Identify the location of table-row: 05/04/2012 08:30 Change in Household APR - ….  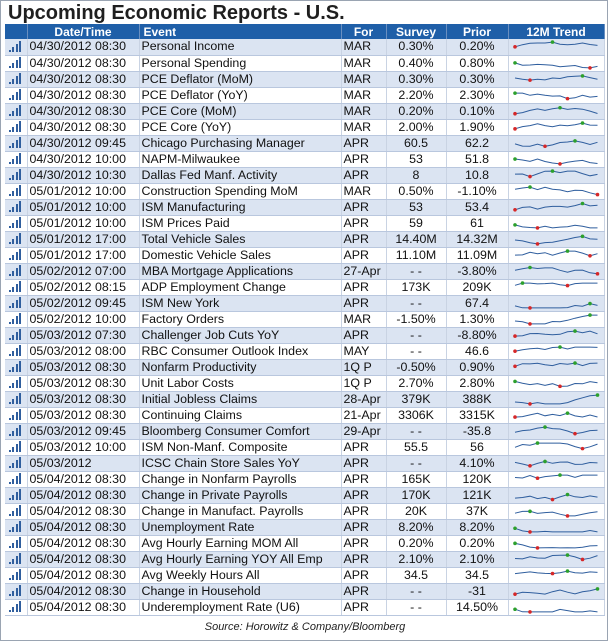
(305, 591).